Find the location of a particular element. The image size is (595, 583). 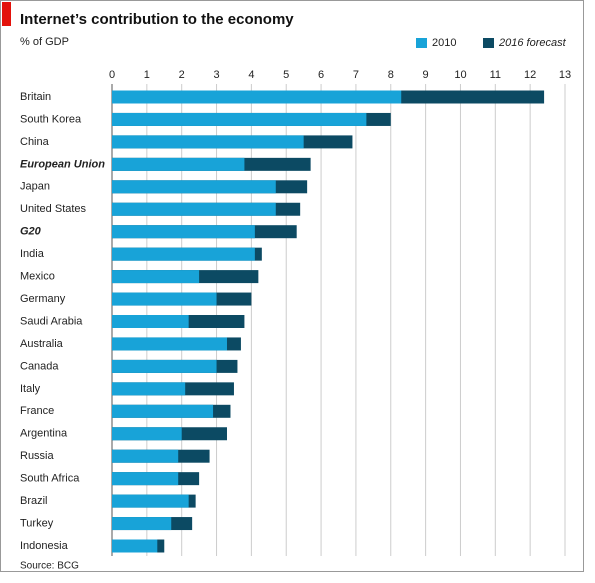

x-tick-label: 0 is located at coordinates (112, 75).